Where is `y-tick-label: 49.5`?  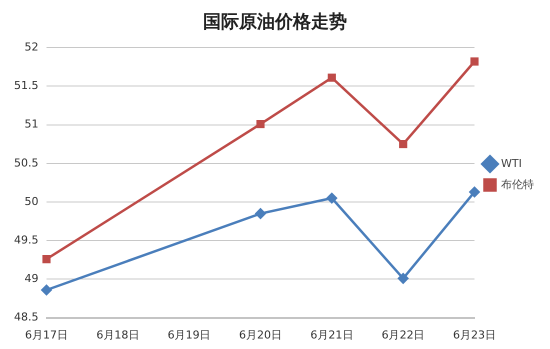
y-tick-label: 49.5 is located at coordinates (26, 239).